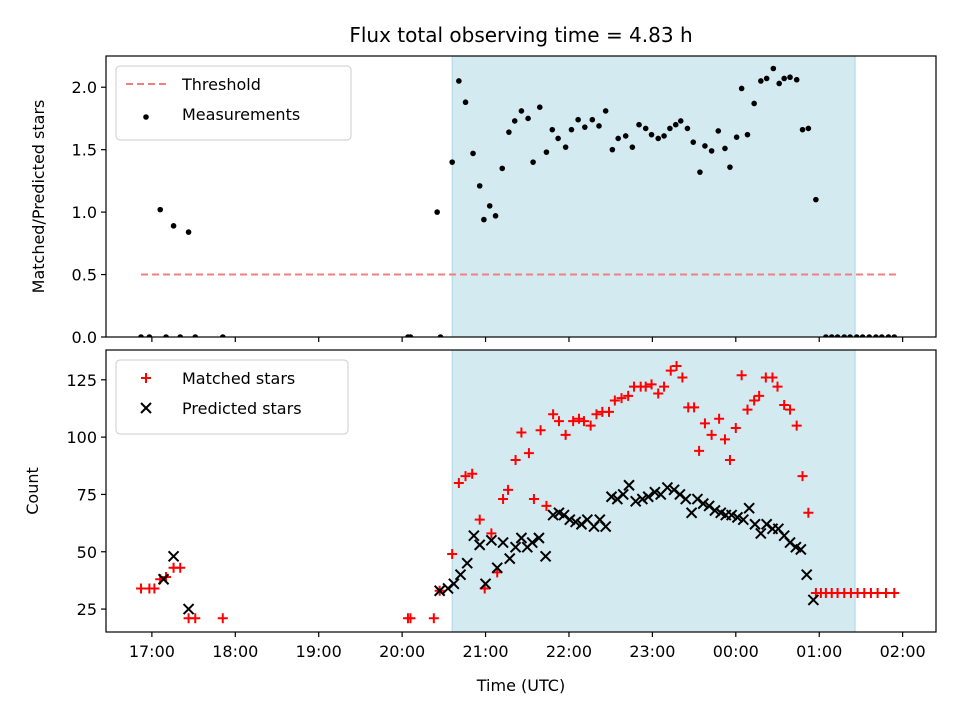  Describe the element at coordinates (520, 685) in the screenshot. I see `x-axis-label: Time (UTC)` at that location.